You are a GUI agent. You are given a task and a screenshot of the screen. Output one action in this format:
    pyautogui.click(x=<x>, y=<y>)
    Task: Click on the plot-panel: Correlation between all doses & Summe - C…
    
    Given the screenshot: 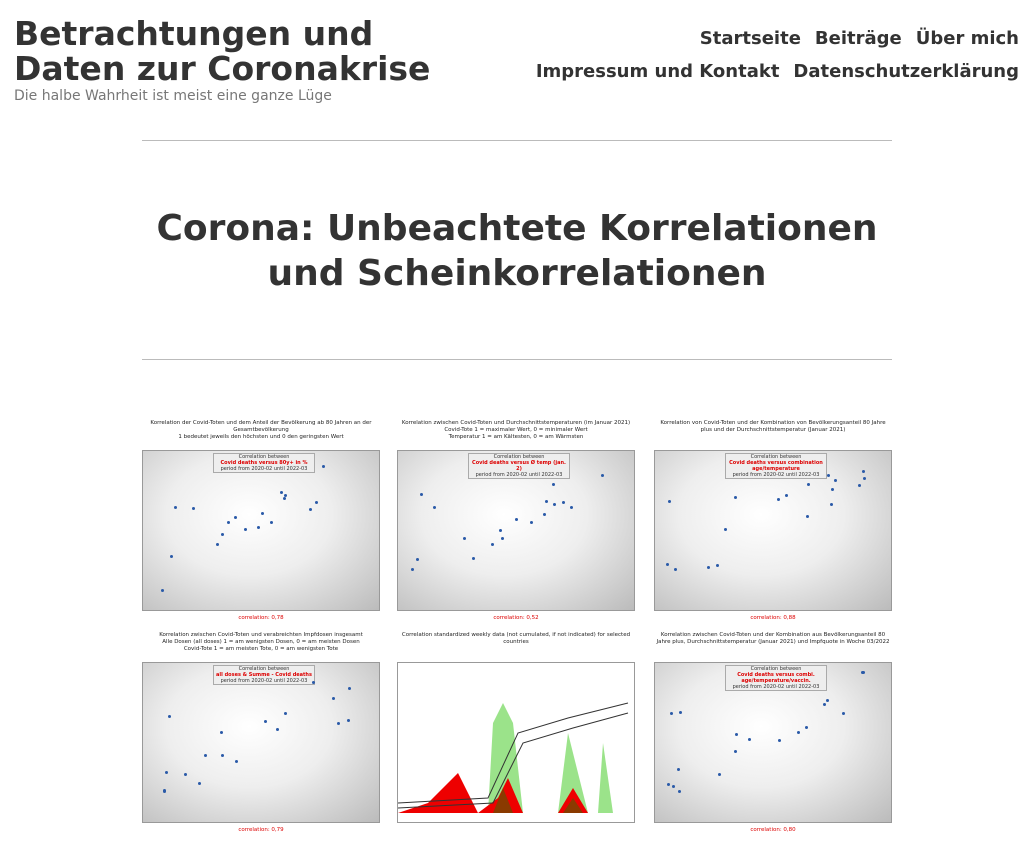 What is the action you would take?
    pyautogui.click(x=261, y=742)
    